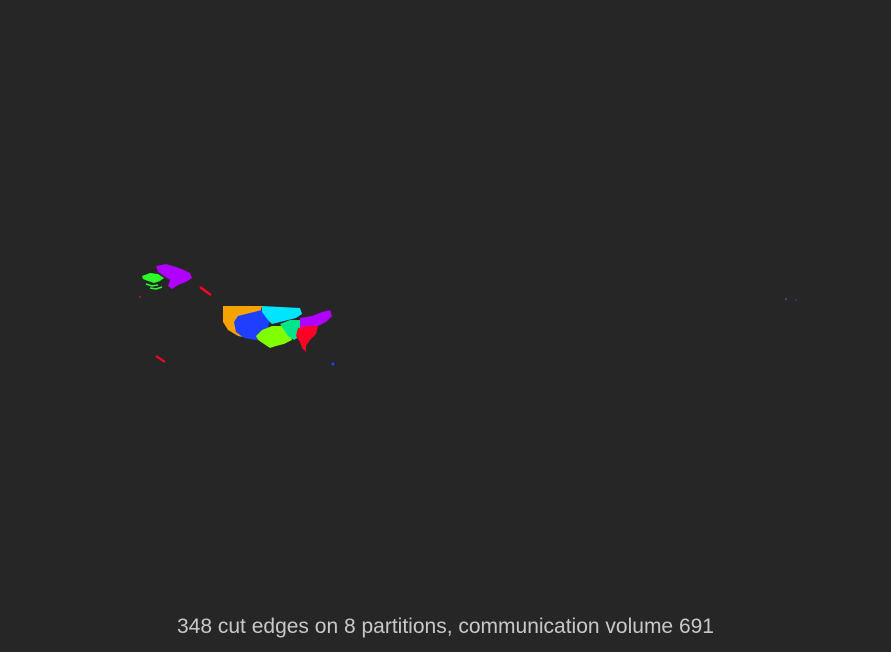 This screenshot has height=652, width=891. I want to click on hawaii-region, so click(160, 359).